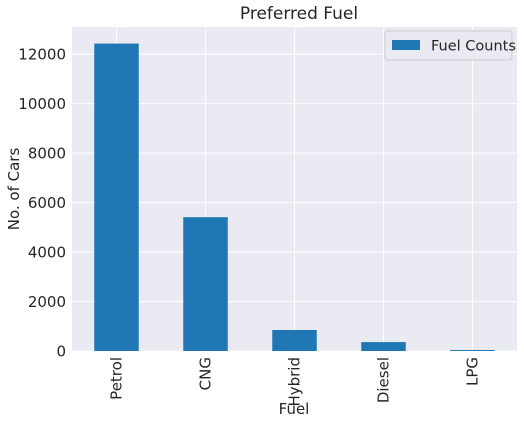 The height and width of the screenshot is (423, 524). What do you see at coordinates (206, 373) in the screenshot?
I see `x-tick-label: CNG` at bounding box center [206, 373].